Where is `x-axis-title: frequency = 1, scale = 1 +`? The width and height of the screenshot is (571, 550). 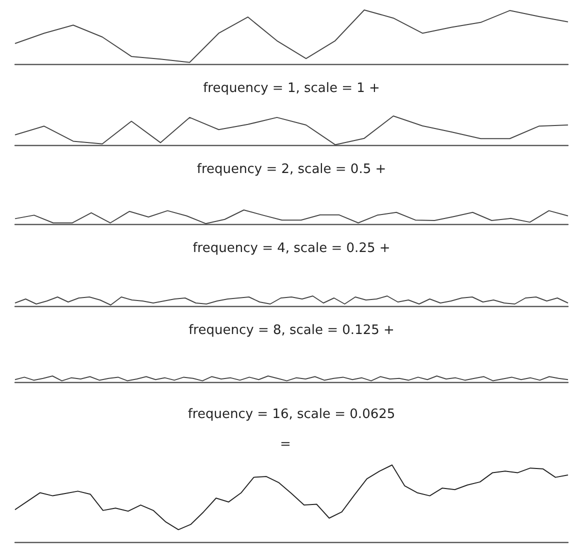
x-axis-title: frequency = 1, scale = 1 + is located at coordinates (291, 88).